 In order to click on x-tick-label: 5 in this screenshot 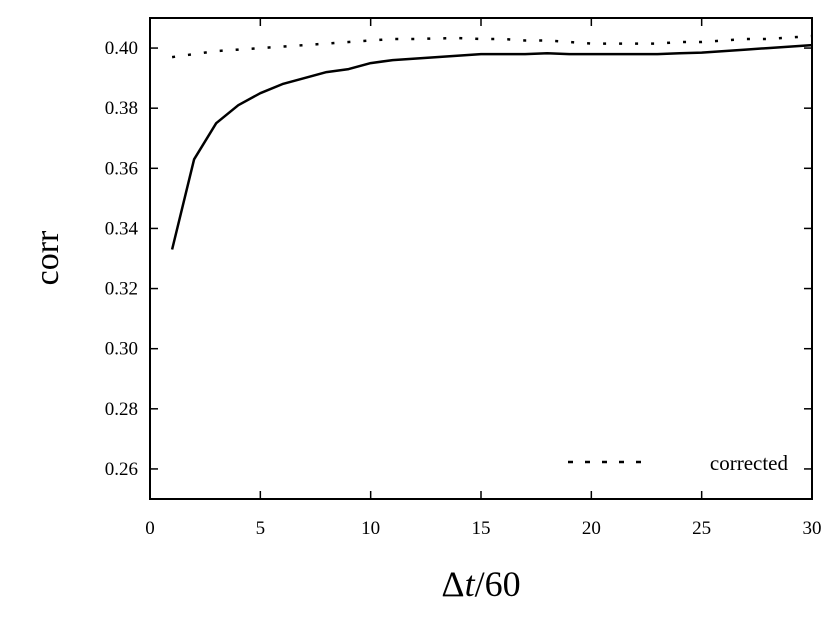, I will do `click(261, 528)`.